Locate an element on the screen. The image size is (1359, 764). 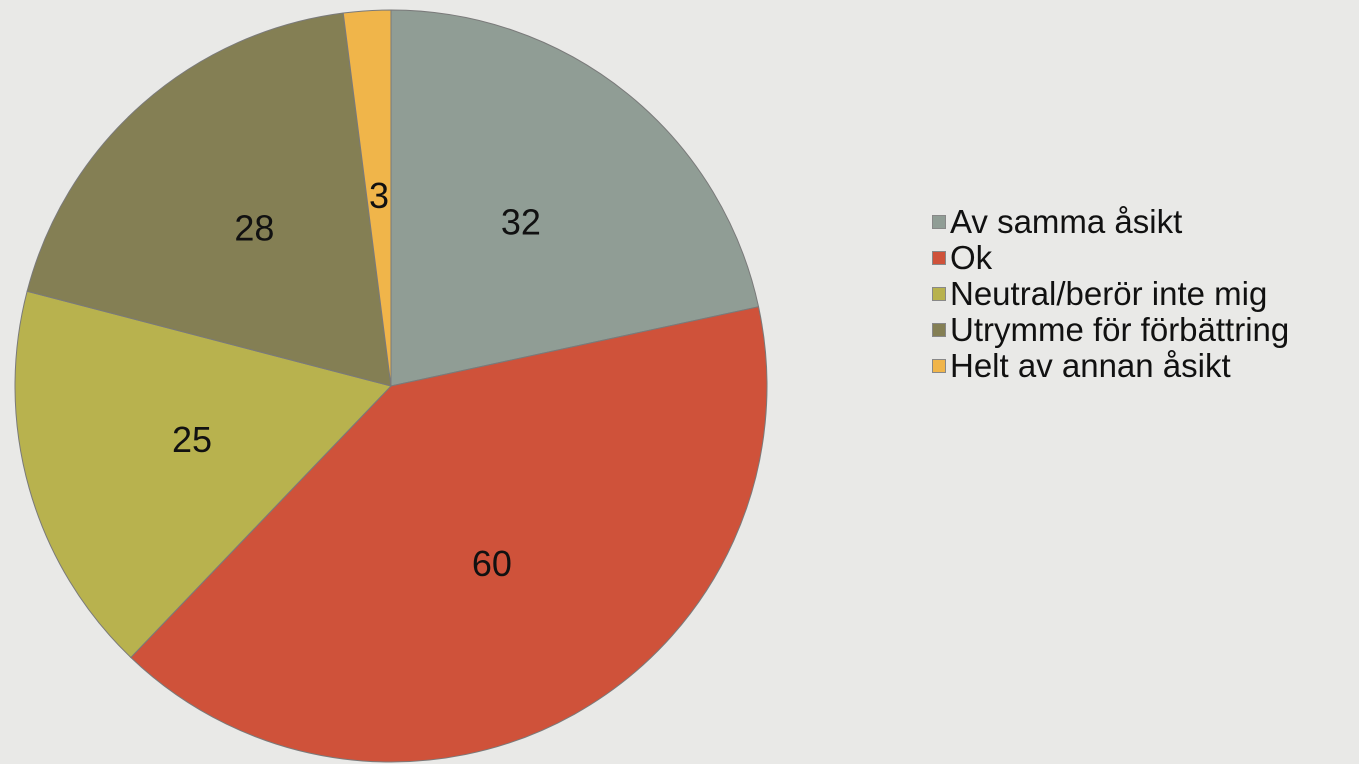
legend-item: Neutral/berör inte mig is located at coordinates (1142, 294).